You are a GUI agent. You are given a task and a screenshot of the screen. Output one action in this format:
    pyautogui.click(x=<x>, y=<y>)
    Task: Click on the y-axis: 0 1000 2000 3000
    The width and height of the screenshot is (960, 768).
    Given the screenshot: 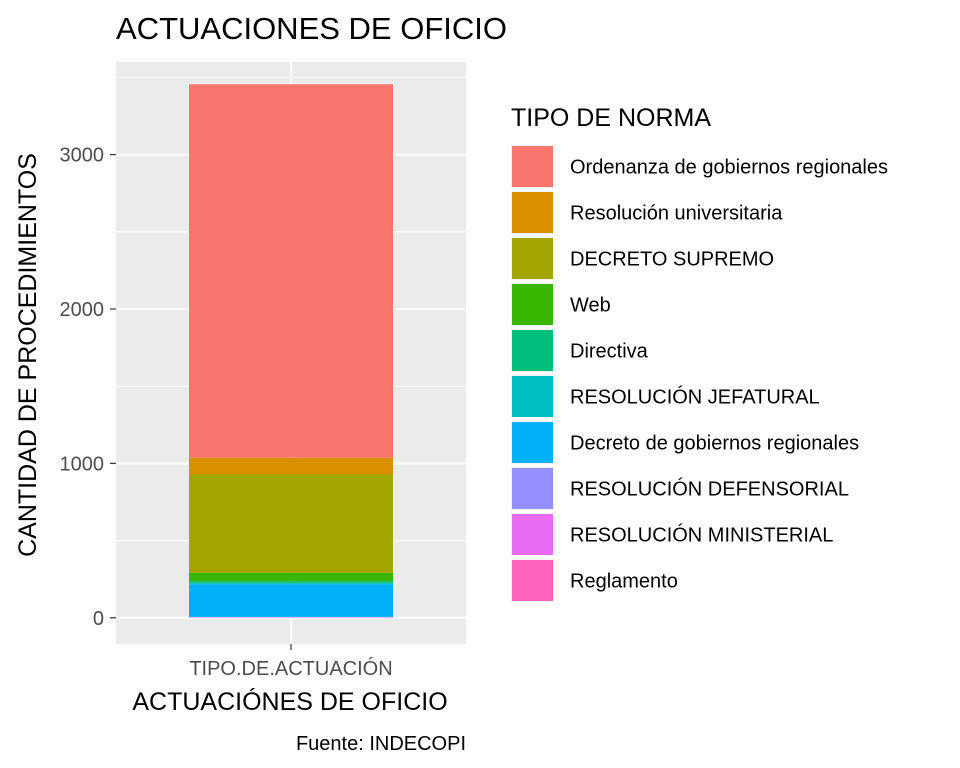 What is the action you would take?
    pyautogui.click(x=88, y=387)
    